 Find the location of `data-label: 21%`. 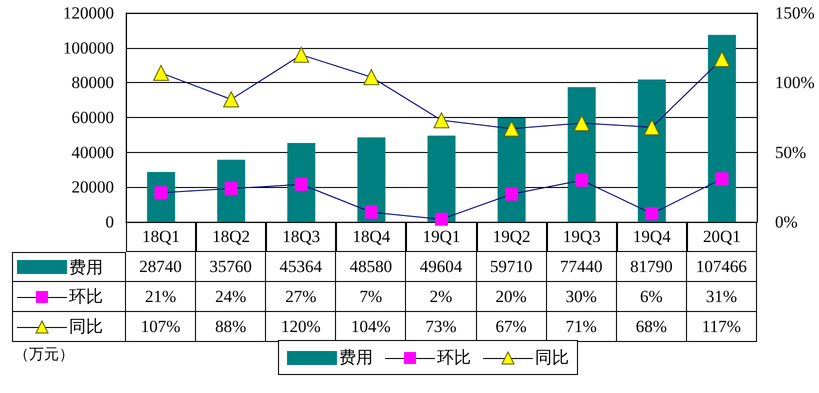

data-label: 21% is located at coordinates (161, 297).